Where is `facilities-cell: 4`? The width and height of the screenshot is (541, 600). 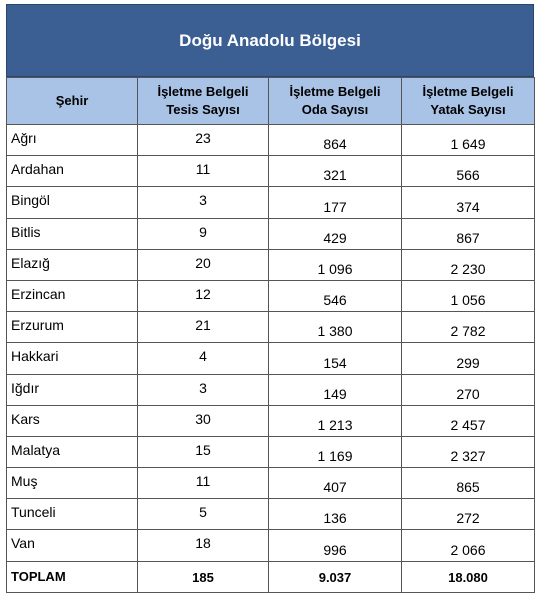 facilities-cell: 4 is located at coordinates (203, 358).